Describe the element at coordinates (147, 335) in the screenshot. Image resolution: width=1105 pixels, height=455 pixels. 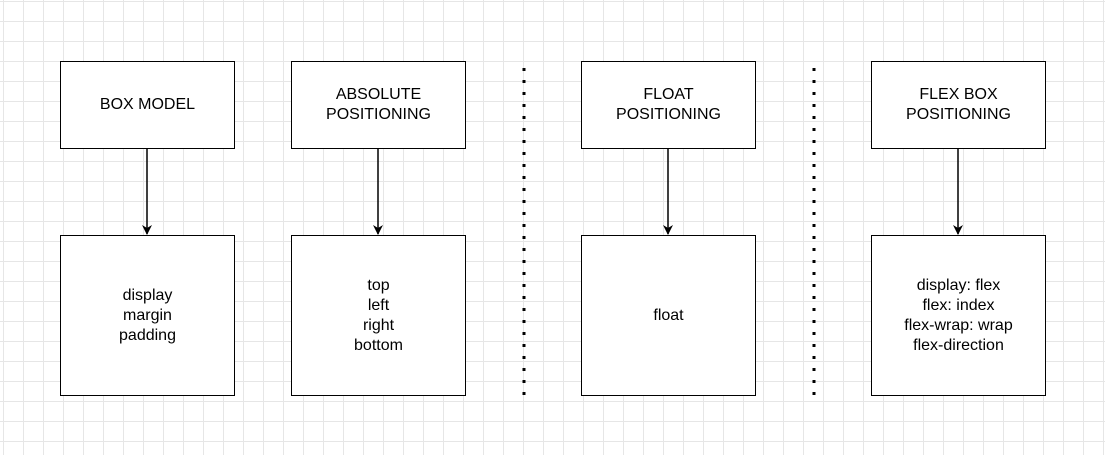
I see `box-model-item-padding: padding` at that location.